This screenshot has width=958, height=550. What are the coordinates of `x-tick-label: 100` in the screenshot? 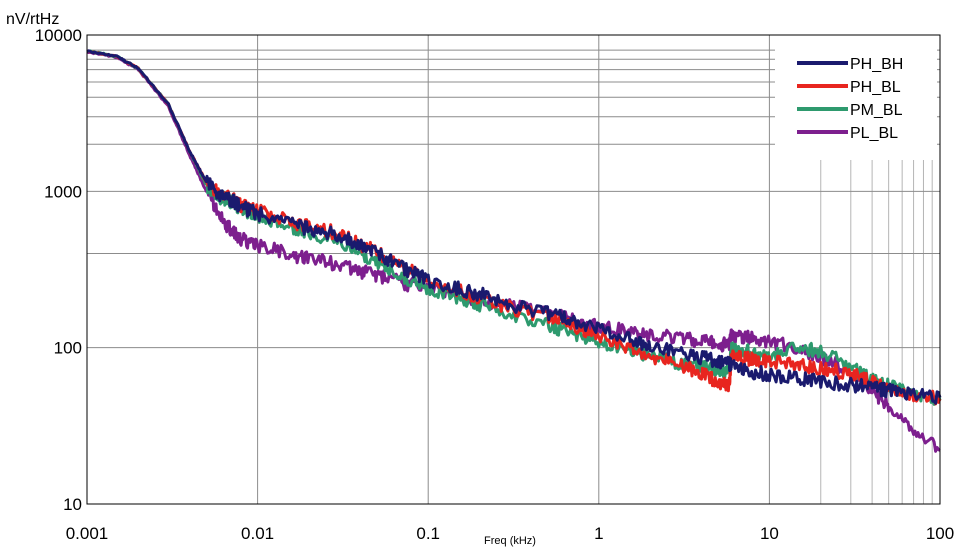 It's located at (940, 533).